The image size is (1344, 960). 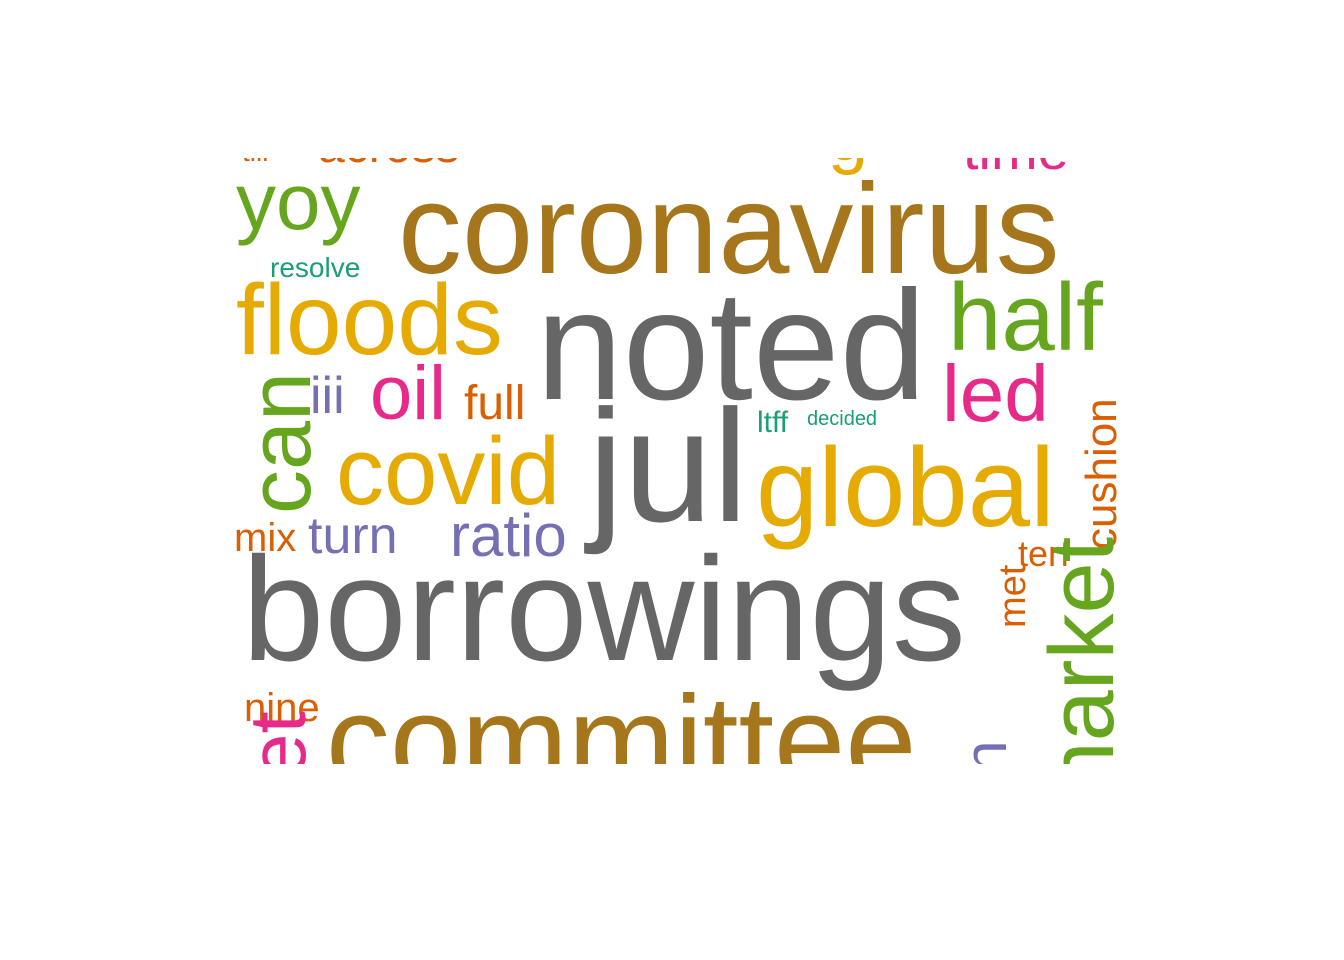 What do you see at coordinates (668, 465) in the screenshot?
I see `word-jul: jul` at bounding box center [668, 465].